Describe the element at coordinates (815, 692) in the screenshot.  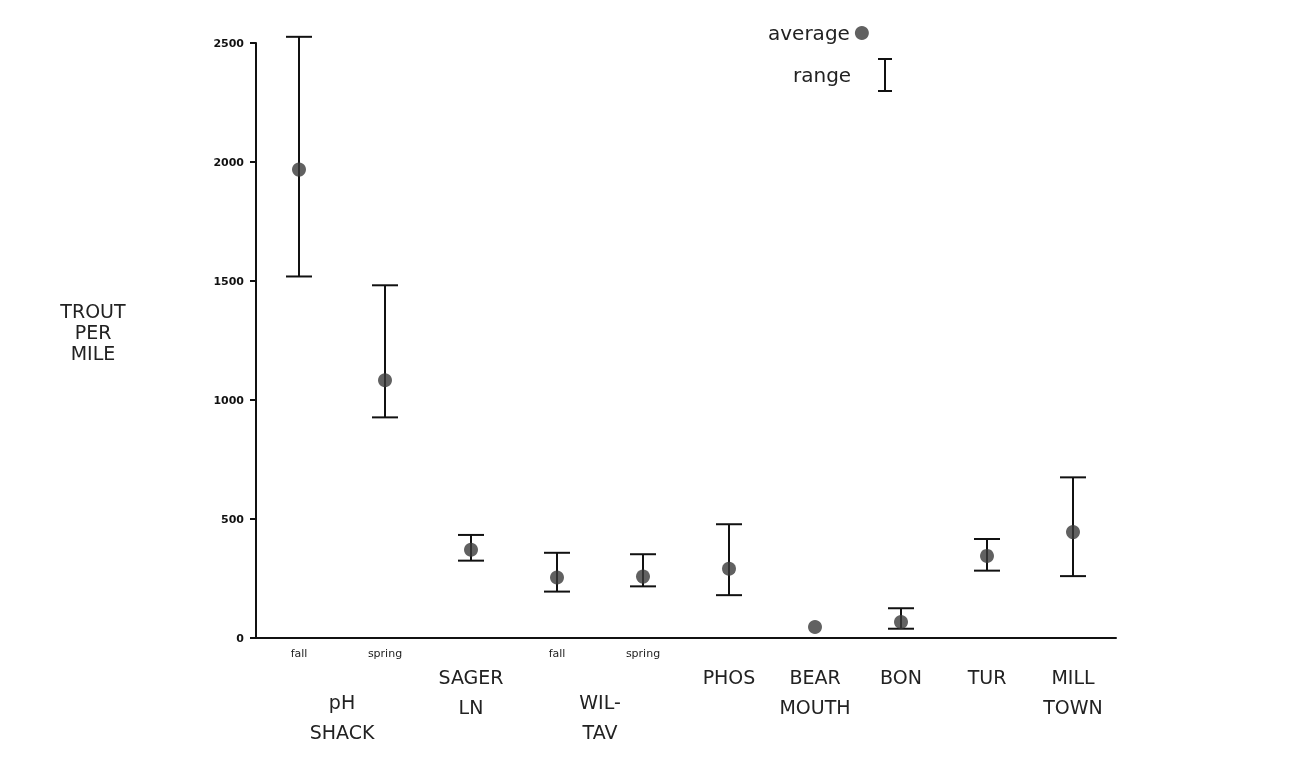
I see `x-tick-label: BEAR MOUTH` at that location.